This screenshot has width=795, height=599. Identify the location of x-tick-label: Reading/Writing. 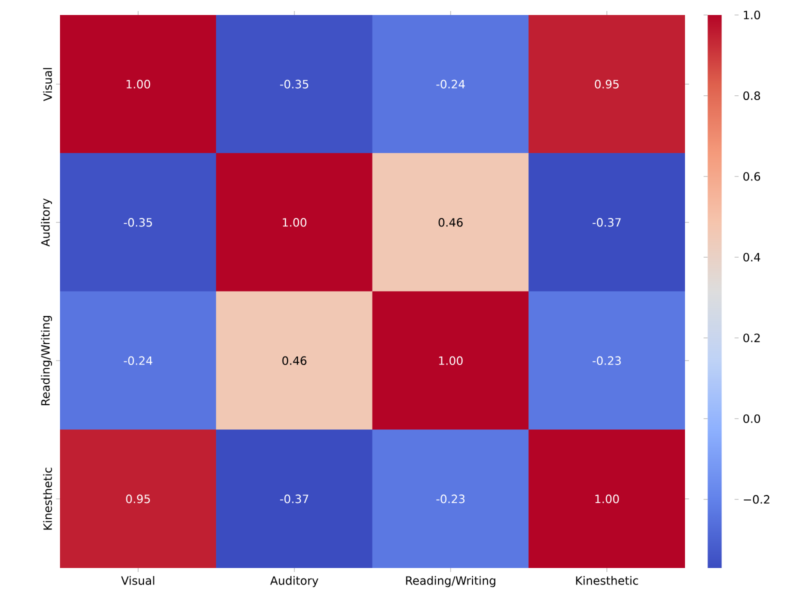
(451, 582).